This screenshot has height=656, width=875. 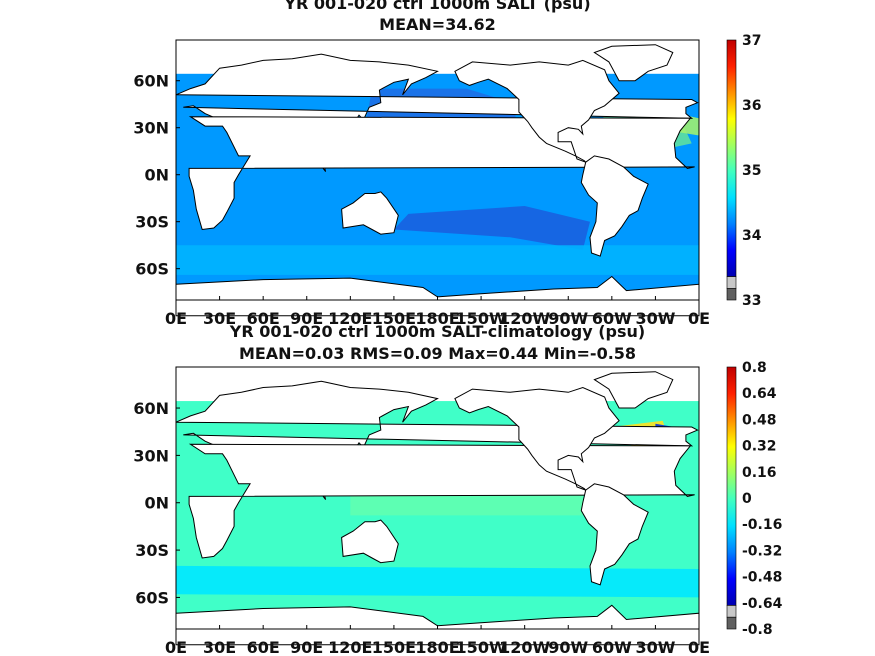 I want to click on chart-title-1: YR 001-020 ctrl 1000m SALT (psu), so click(x=437, y=6).